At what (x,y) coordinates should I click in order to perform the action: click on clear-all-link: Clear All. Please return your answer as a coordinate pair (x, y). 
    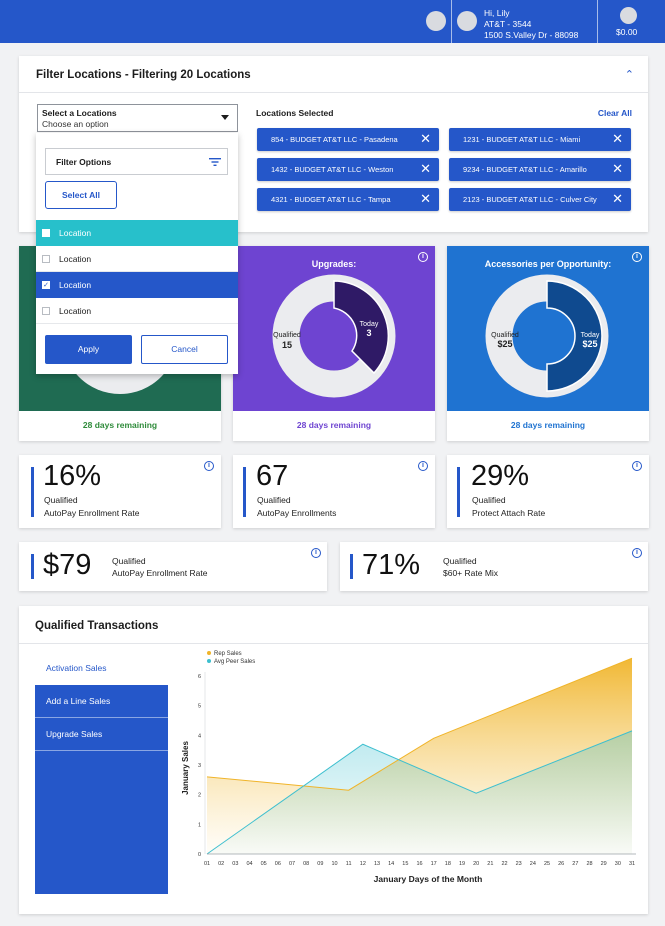
    Looking at the image, I should click on (614, 113).